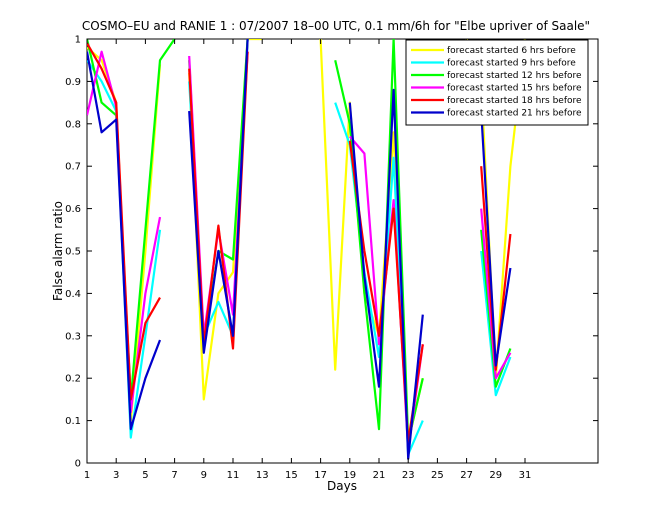  I want to click on x-tick-label: 5, so click(145, 475).